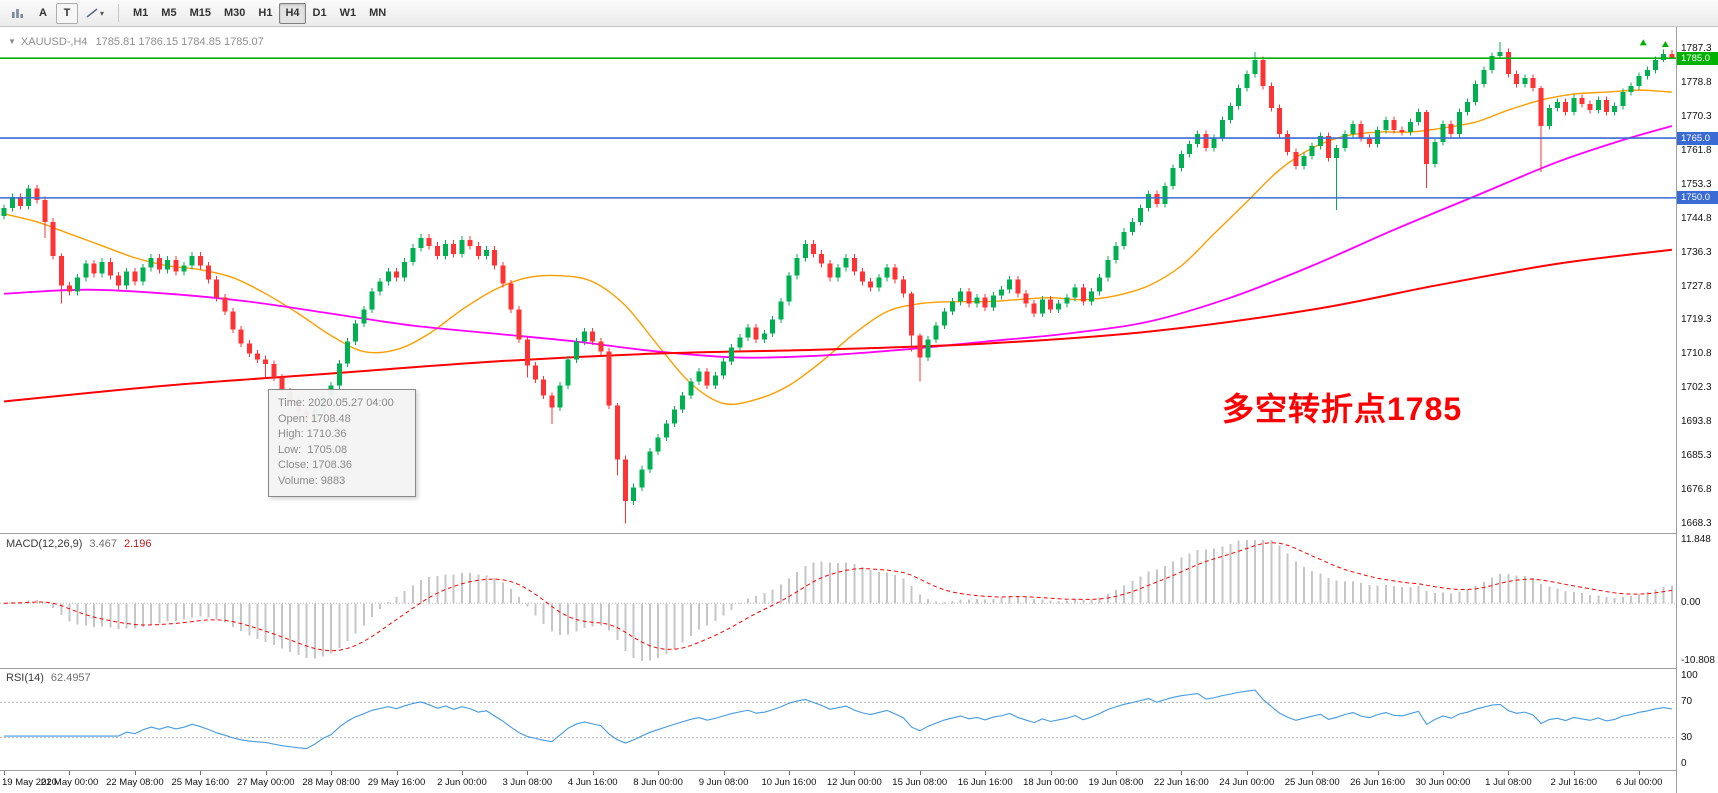 The image size is (1718, 793). I want to click on panel-splitter, so click(859, 668).